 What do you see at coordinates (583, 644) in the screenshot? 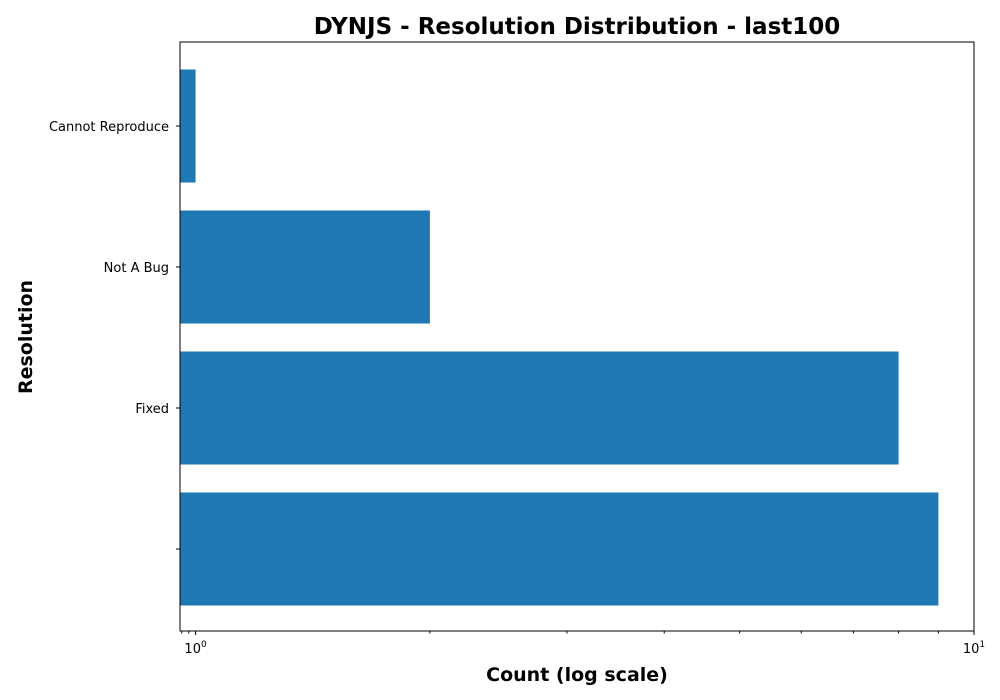
I see `x-ticks-group: 100 10¹` at bounding box center [583, 644].